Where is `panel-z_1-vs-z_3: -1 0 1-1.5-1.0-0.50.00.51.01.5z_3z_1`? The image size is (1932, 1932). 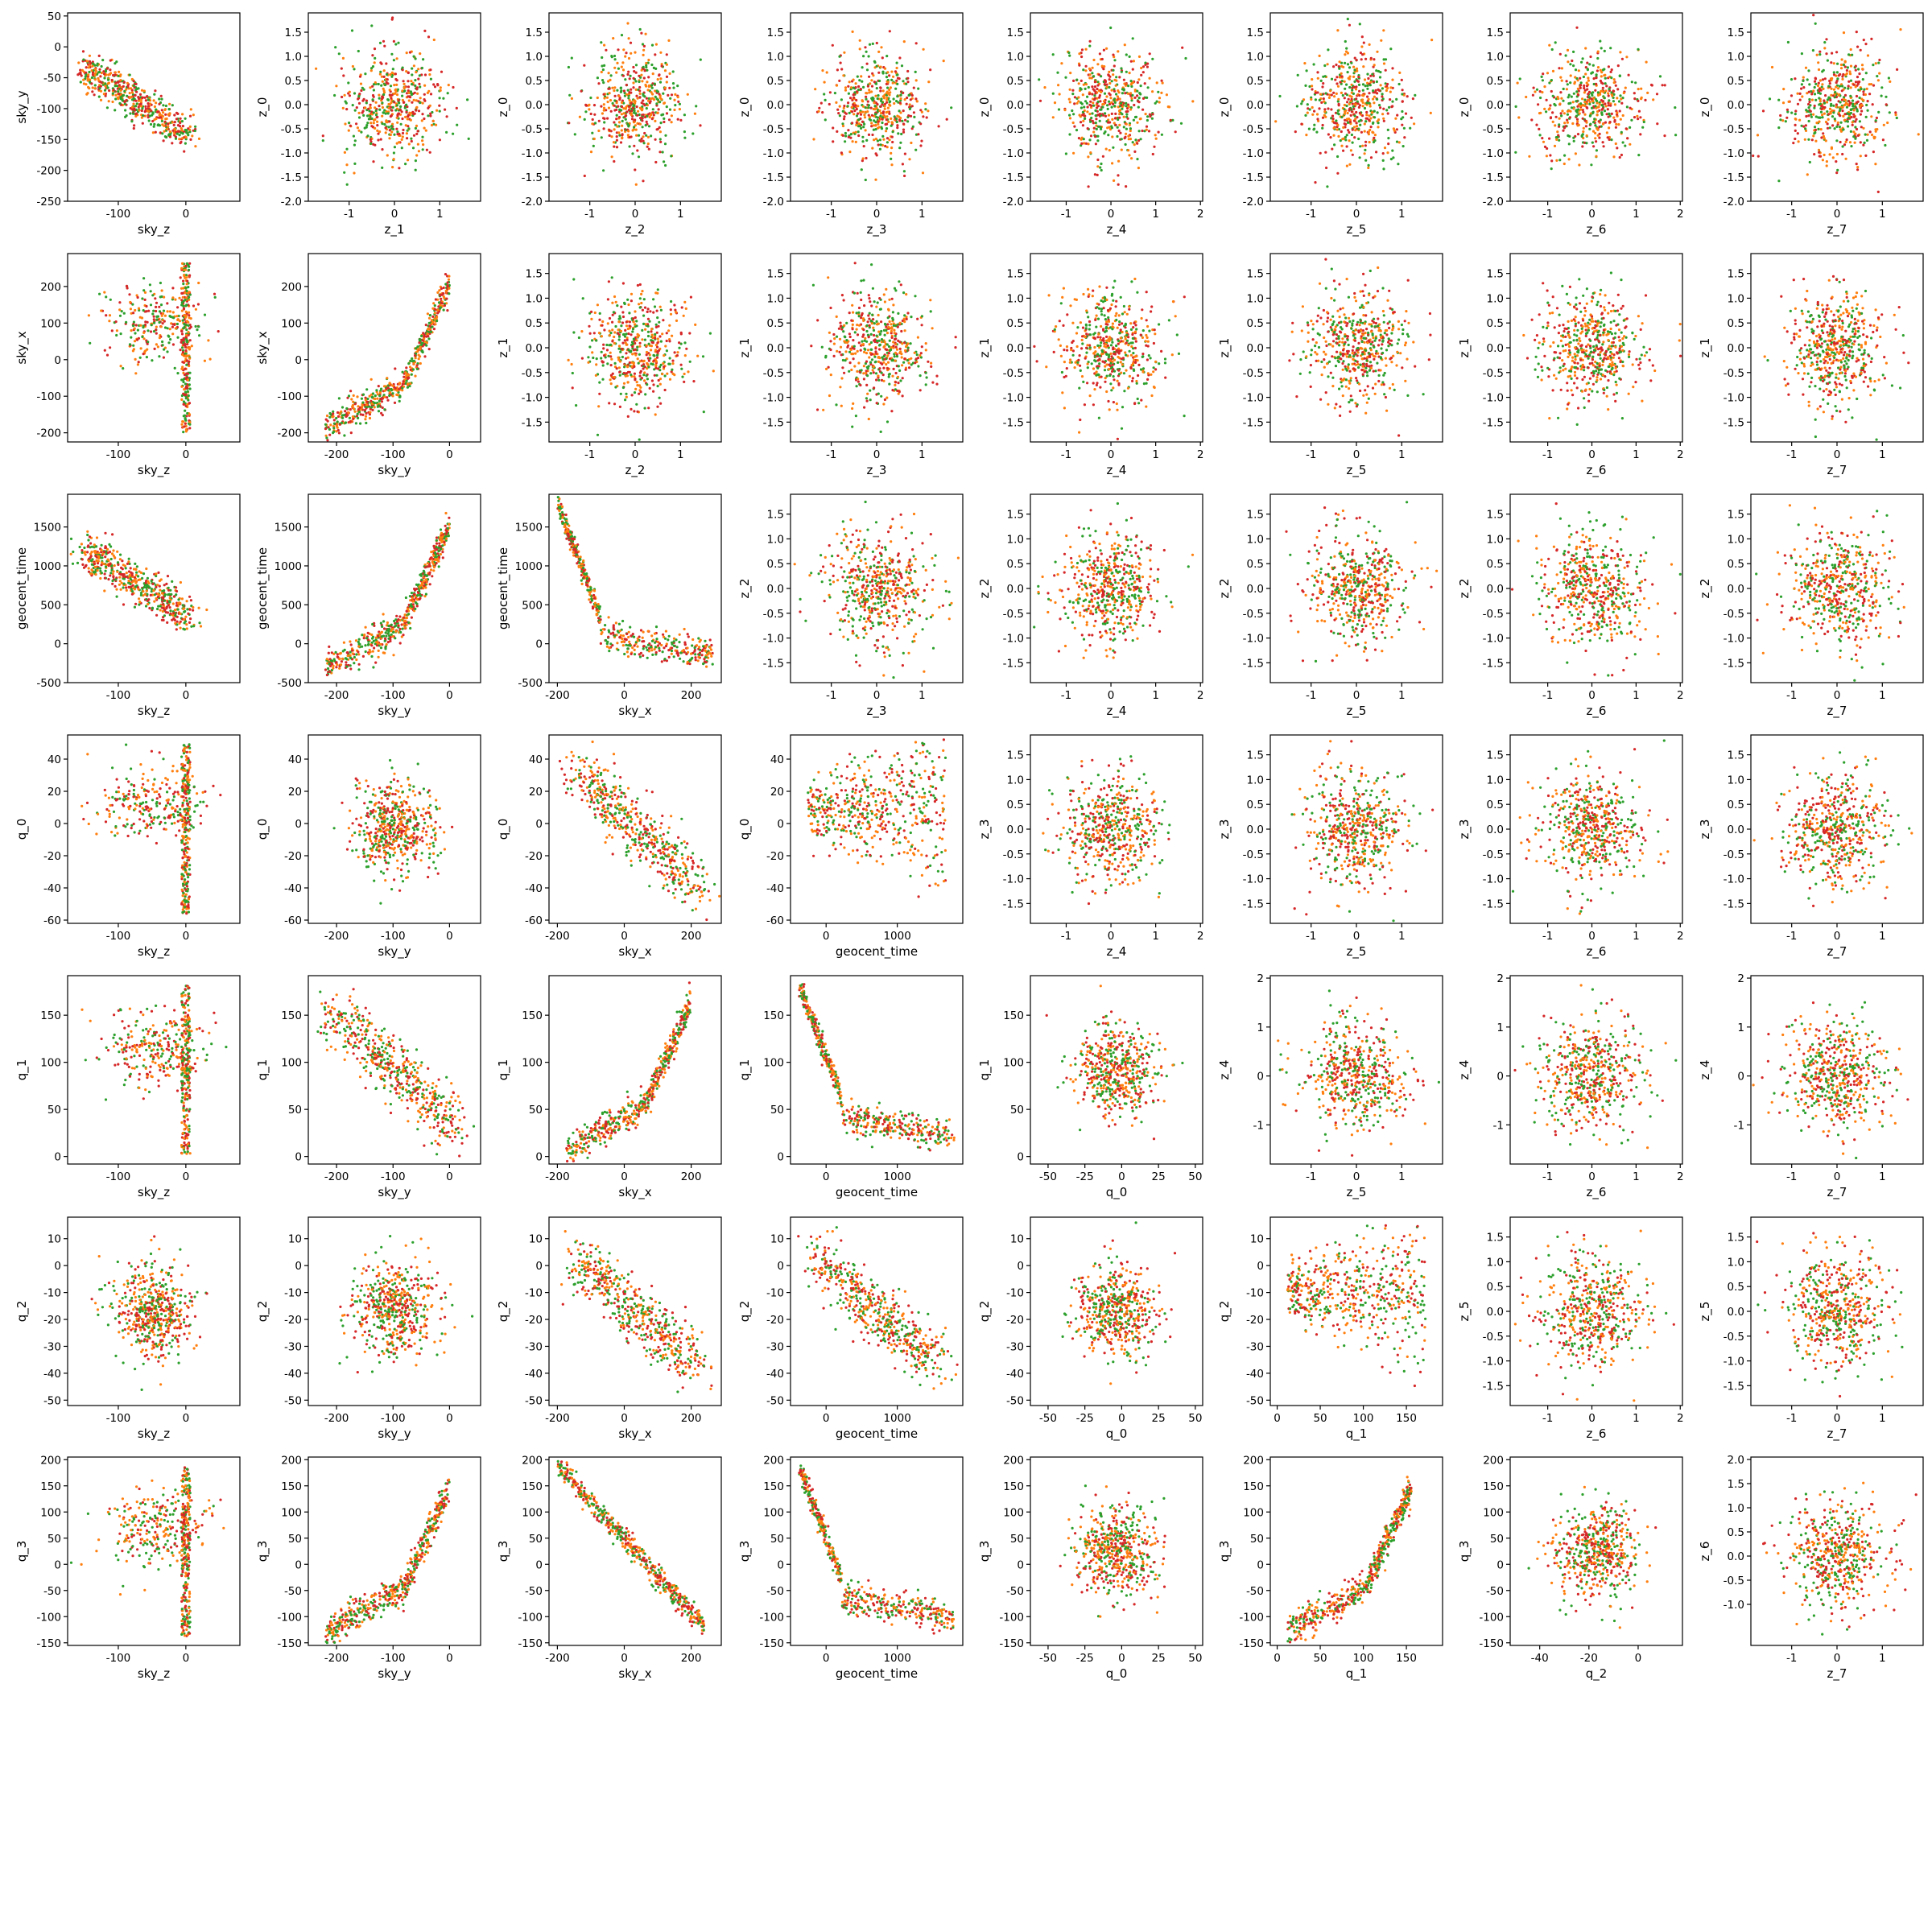
panel-z_1-vs-z_3: -1 0 1-1.5-1.0-0.50.00.51.01.5z_3z_1 is located at coordinates (850, 365).